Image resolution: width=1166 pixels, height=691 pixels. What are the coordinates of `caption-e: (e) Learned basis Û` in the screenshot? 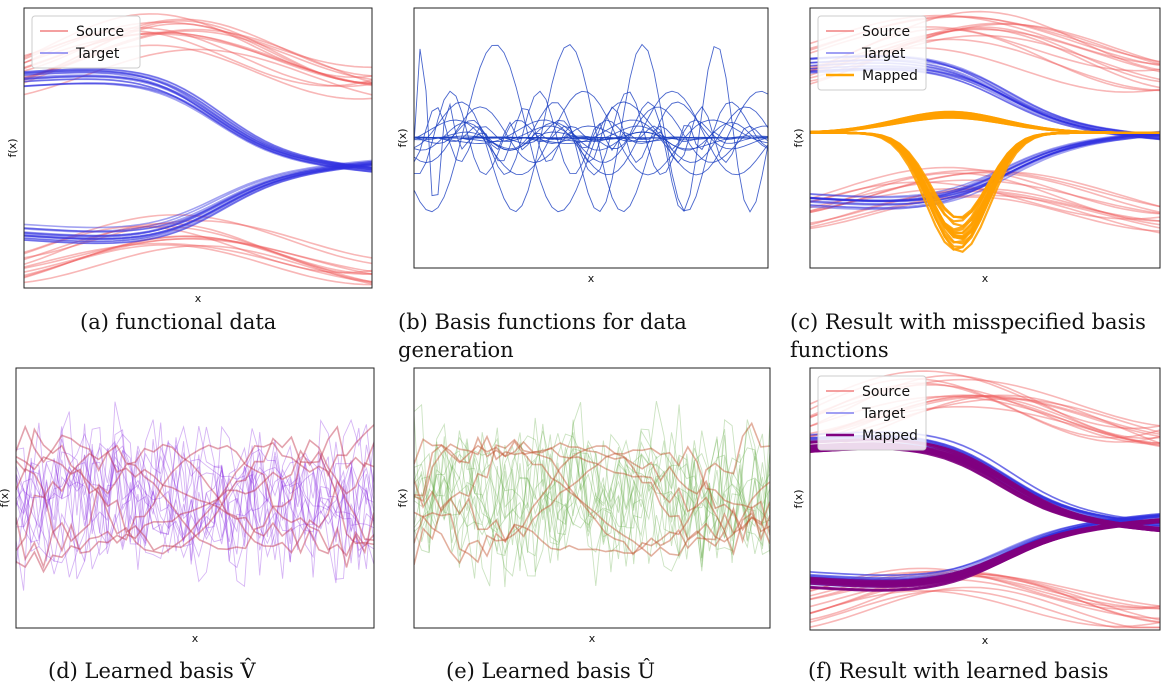 It's located at (551, 671).